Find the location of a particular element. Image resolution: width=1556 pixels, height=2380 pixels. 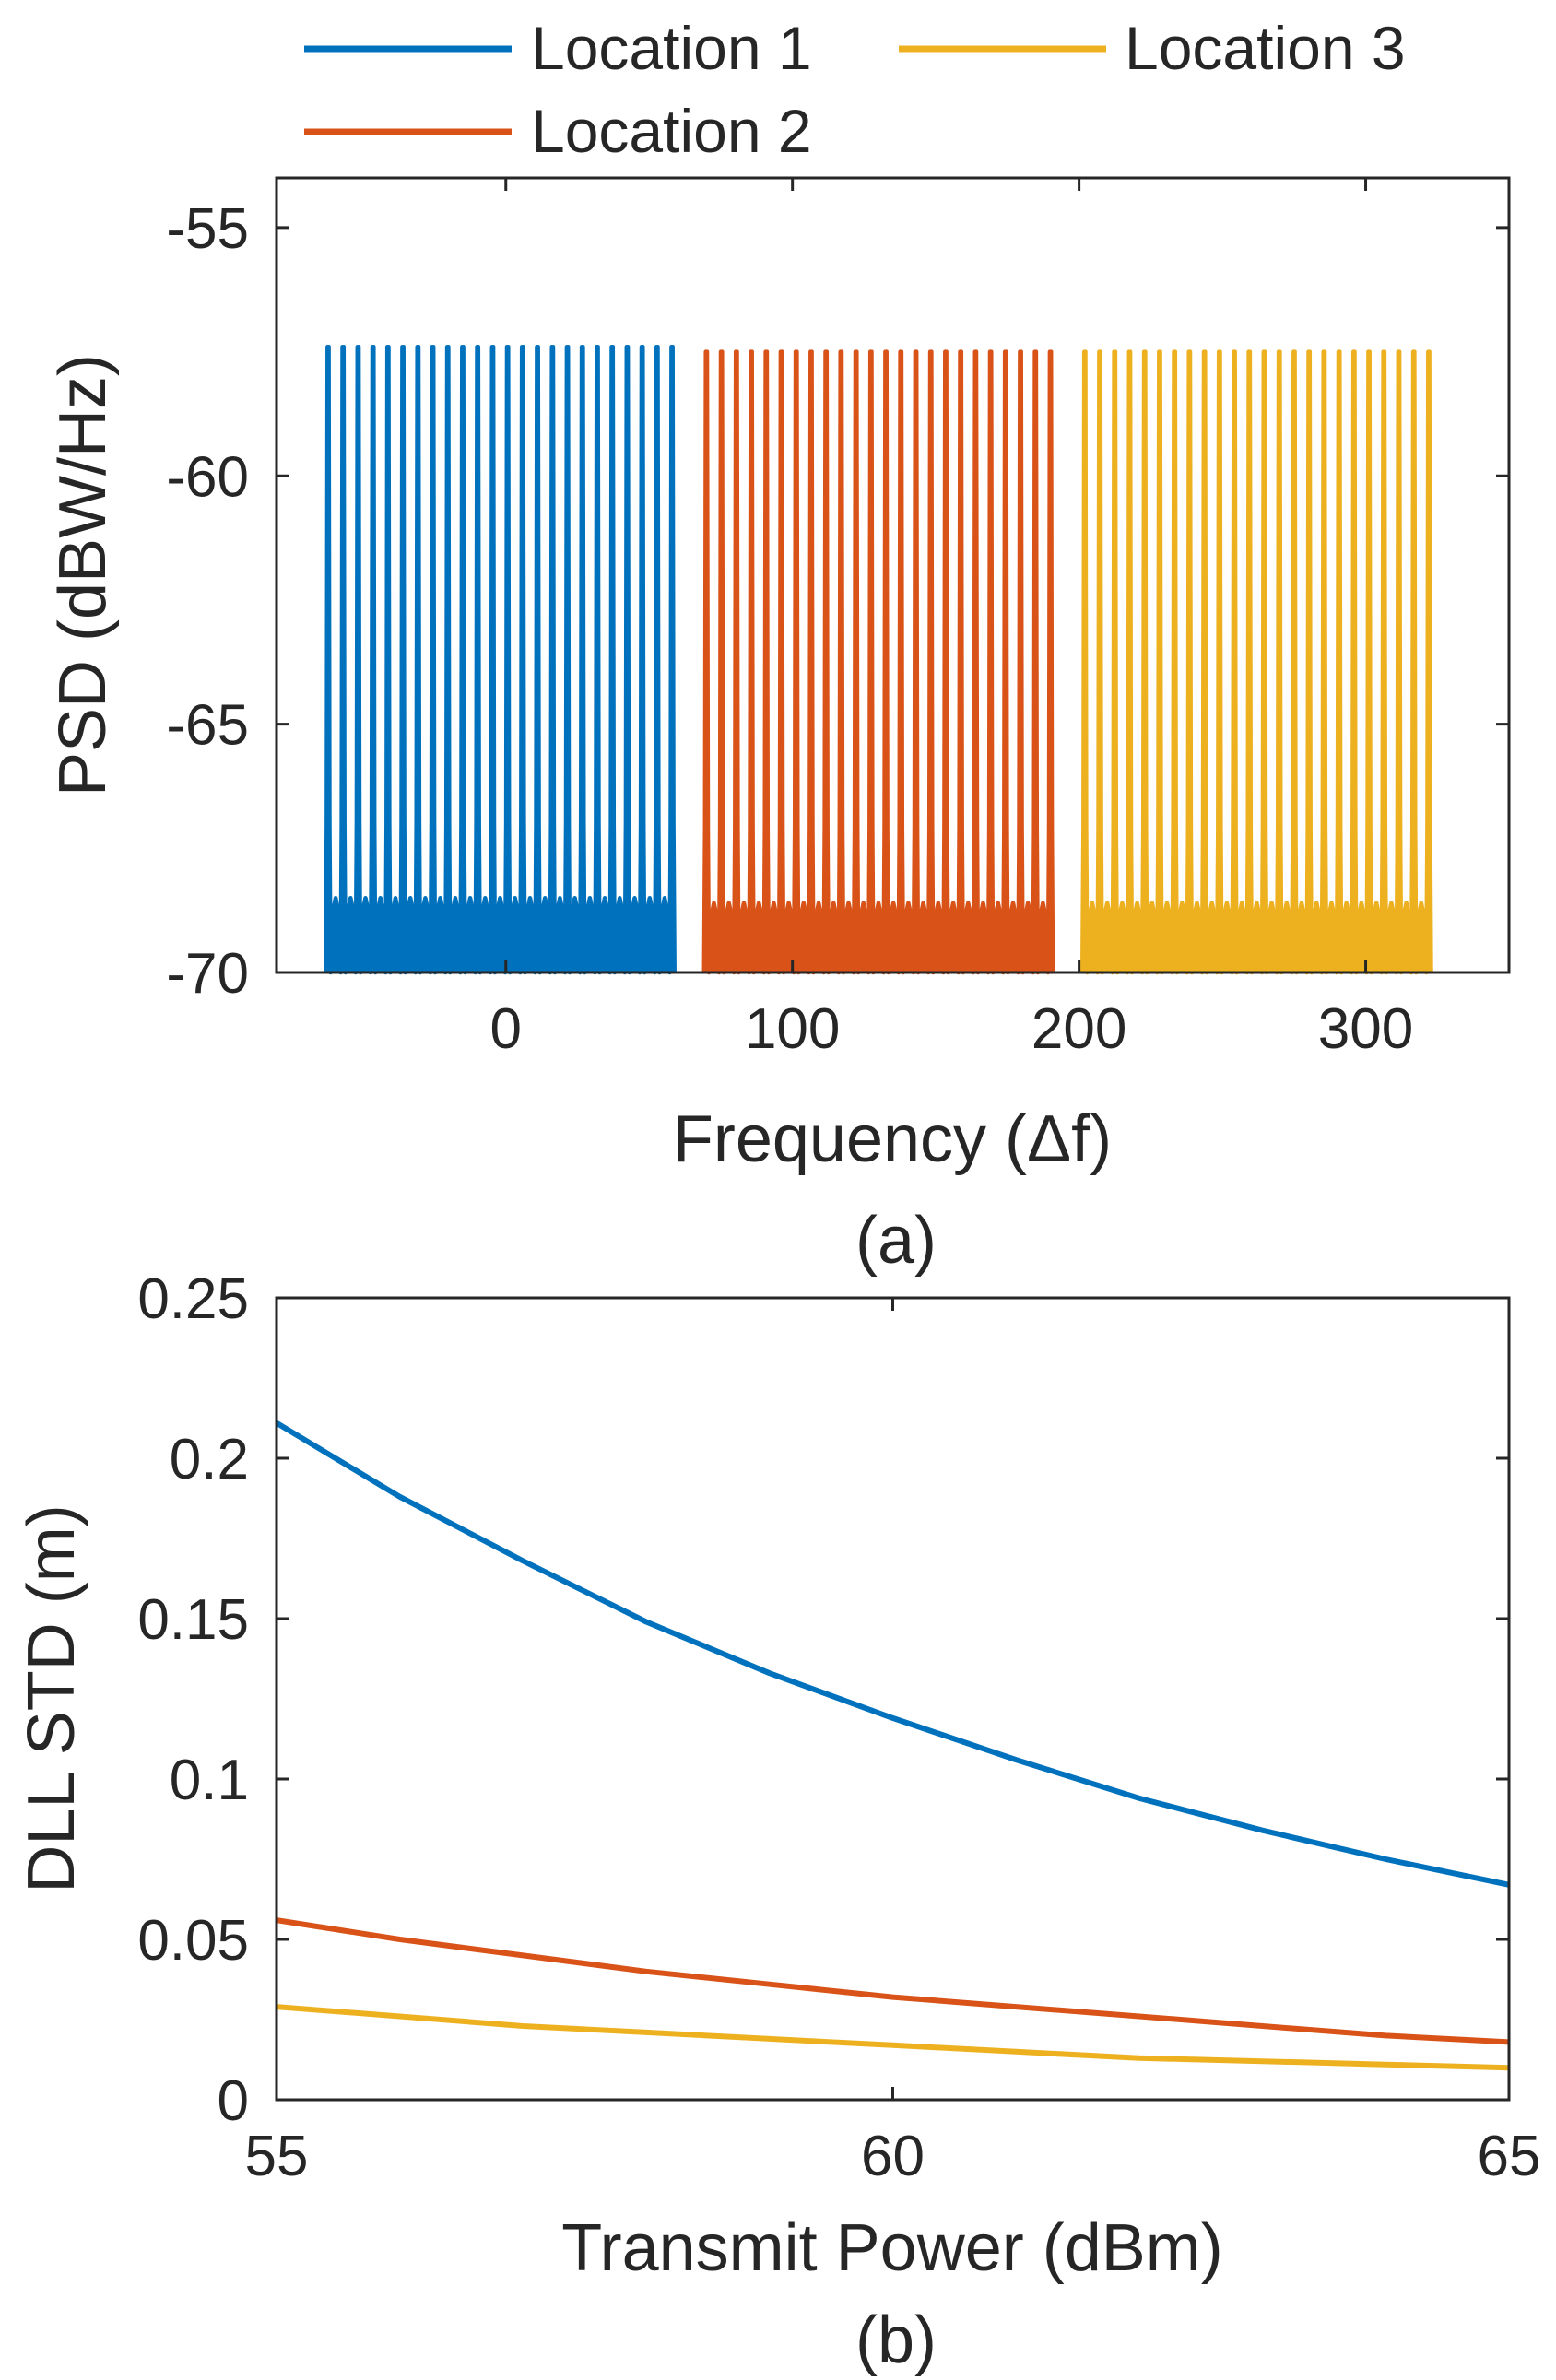

psd-y-tick-label: -70 is located at coordinates (207, 974).